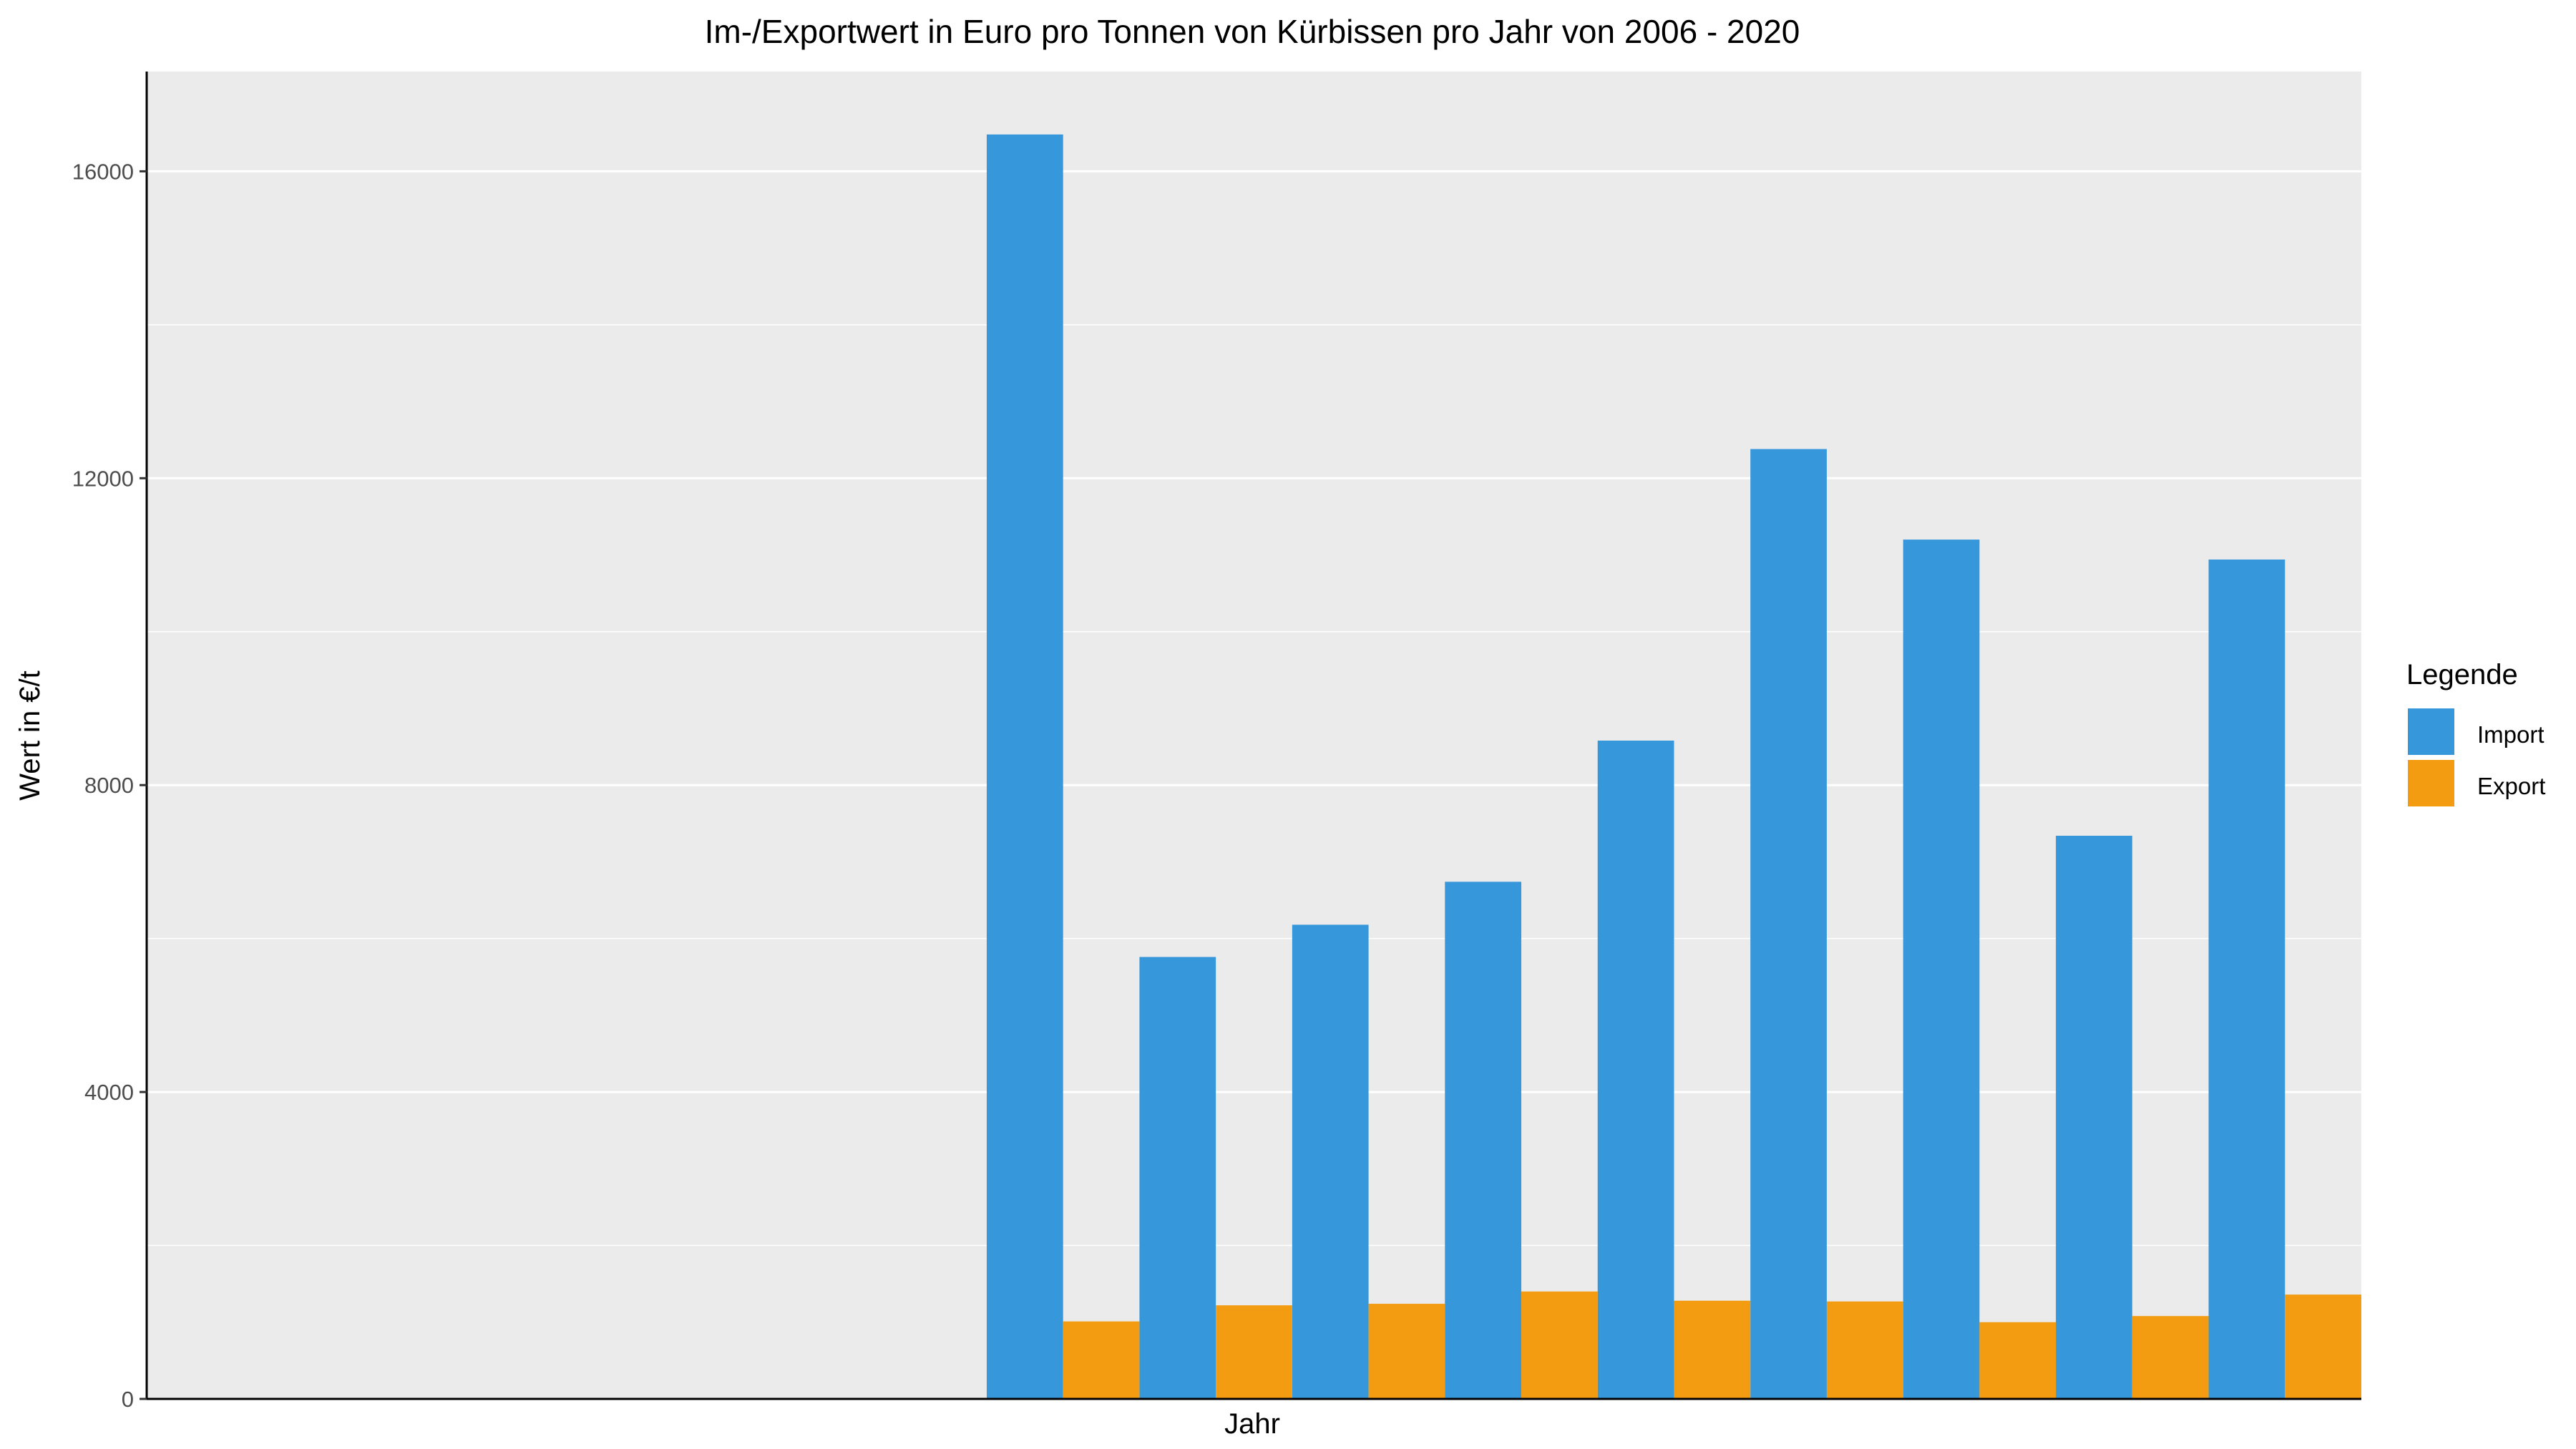 This screenshot has width=2576, height=1449. I want to click on x-axis-label: Jahr, so click(1252, 1424).